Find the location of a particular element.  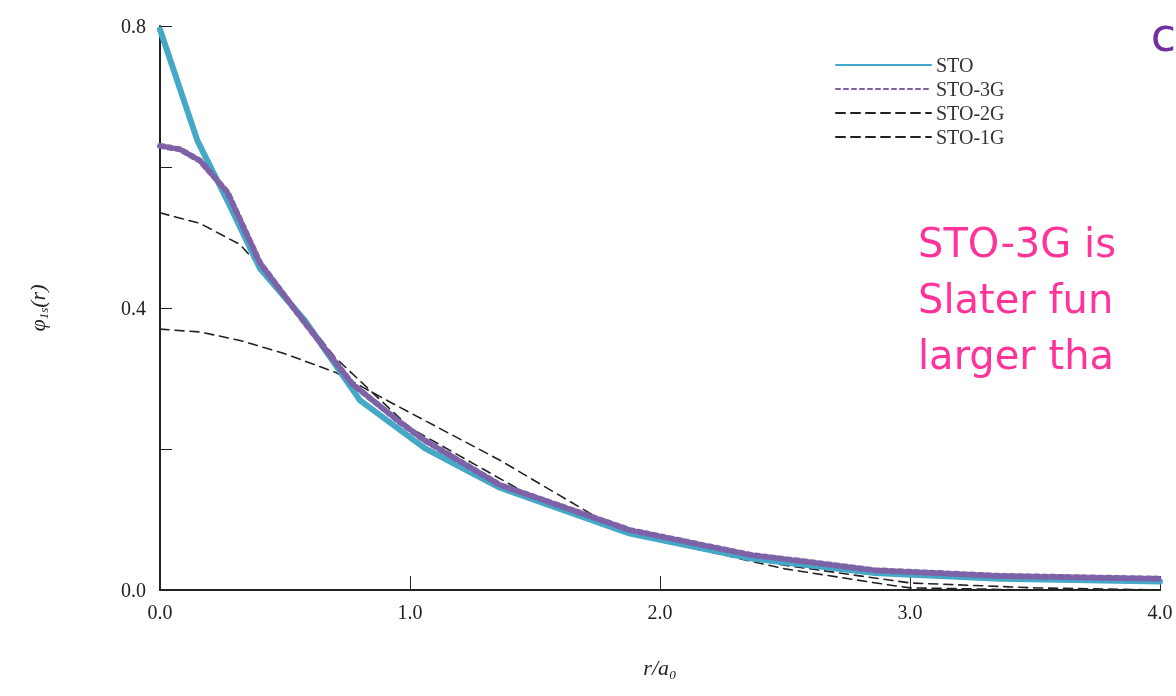

y-axis-title: φ1s(r) is located at coordinates (38, 308).